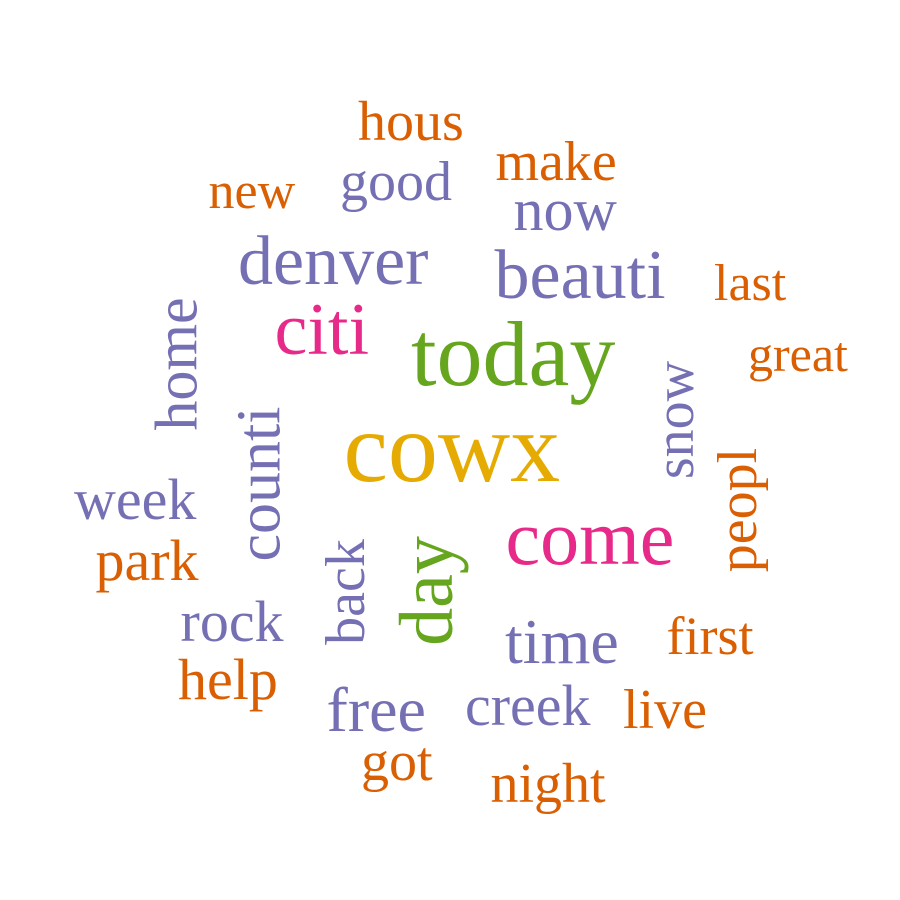  I want to click on word-make: make, so click(556, 162).